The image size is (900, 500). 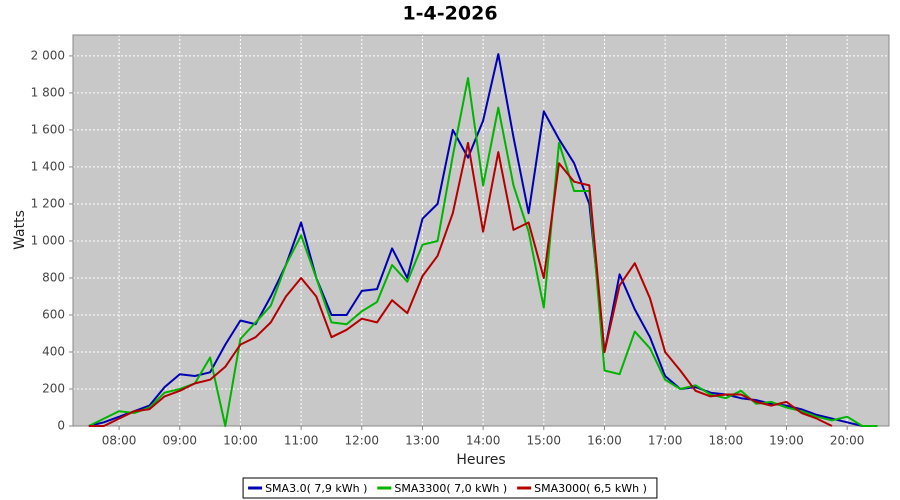 What do you see at coordinates (48, 240) in the screenshot?
I see `y-tick-label: 1 000` at bounding box center [48, 240].